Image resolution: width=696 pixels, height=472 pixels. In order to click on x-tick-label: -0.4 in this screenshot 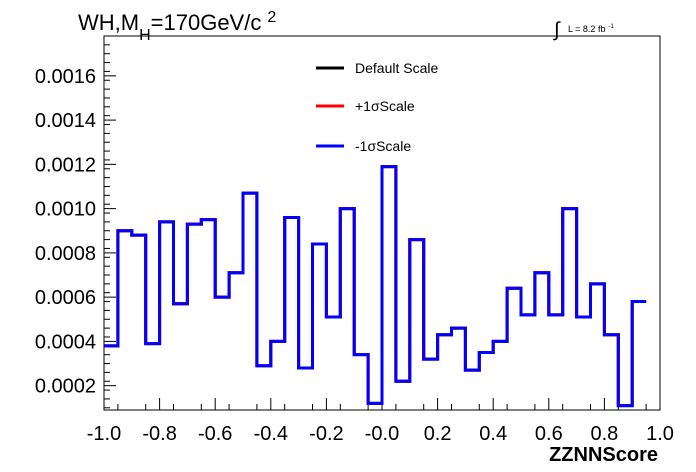, I will do `click(271, 434)`.